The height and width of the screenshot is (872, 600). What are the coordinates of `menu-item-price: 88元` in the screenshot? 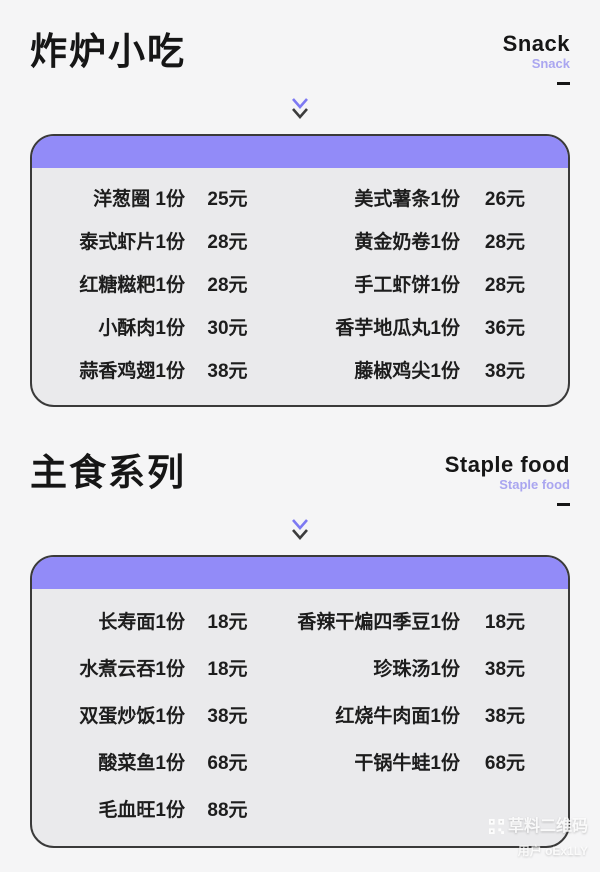 It's located at (227, 810).